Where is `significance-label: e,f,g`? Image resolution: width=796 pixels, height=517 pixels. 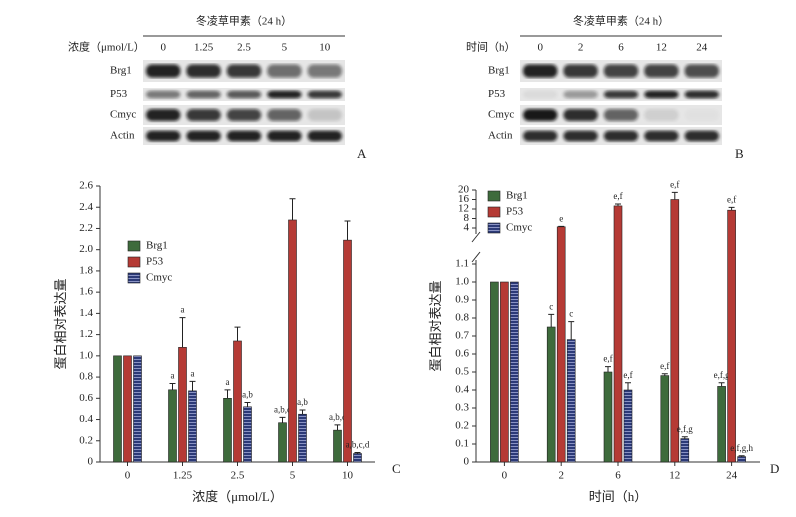 significance-label: e,f,g is located at coordinates (685, 429).